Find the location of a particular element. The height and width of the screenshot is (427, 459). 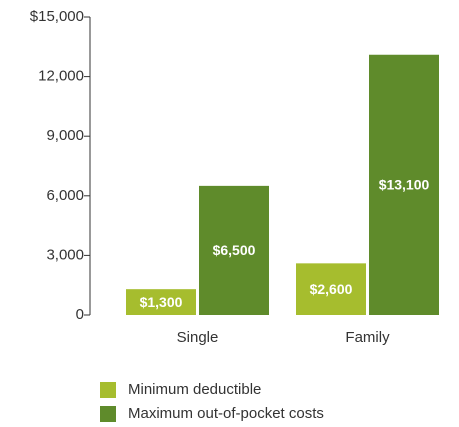

x-tick-label: Family is located at coordinates (367, 337).